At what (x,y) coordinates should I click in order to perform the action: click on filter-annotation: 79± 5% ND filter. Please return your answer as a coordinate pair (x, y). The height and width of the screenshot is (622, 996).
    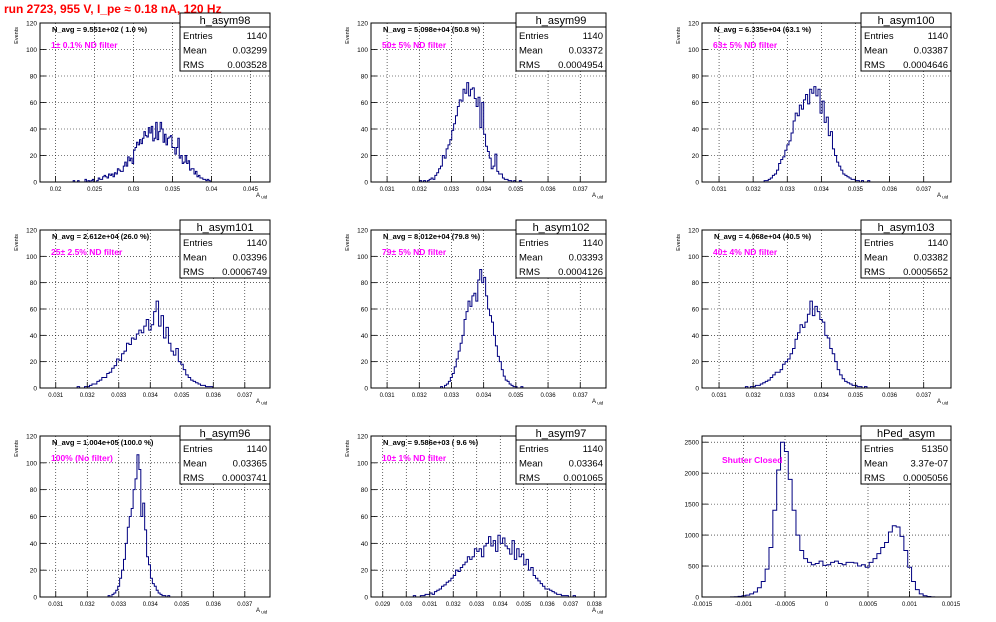
    Looking at the image, I should click on (414, 252).